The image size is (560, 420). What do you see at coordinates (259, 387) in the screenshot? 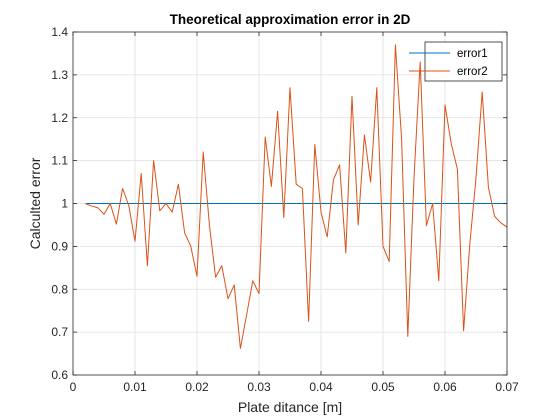
I see `x-tick-label: 0.03` at bounding box center [259, 387].